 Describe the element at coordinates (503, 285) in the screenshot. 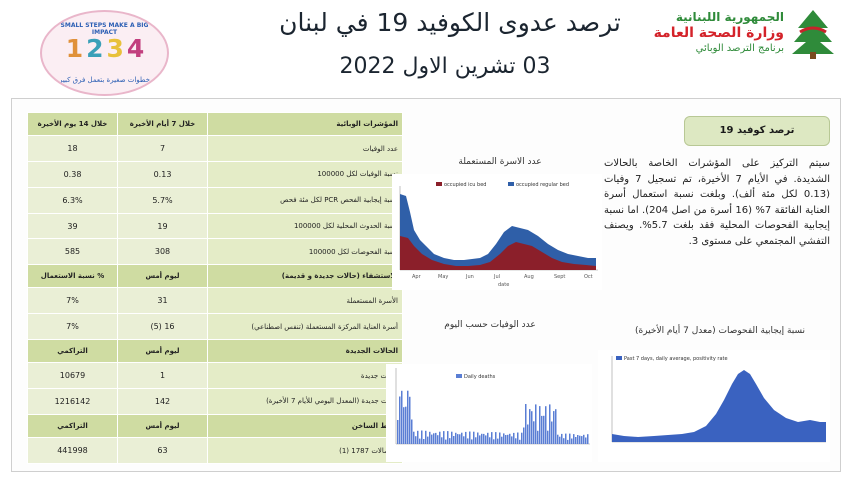

I see `beds-x-axis-label: date` at that location.